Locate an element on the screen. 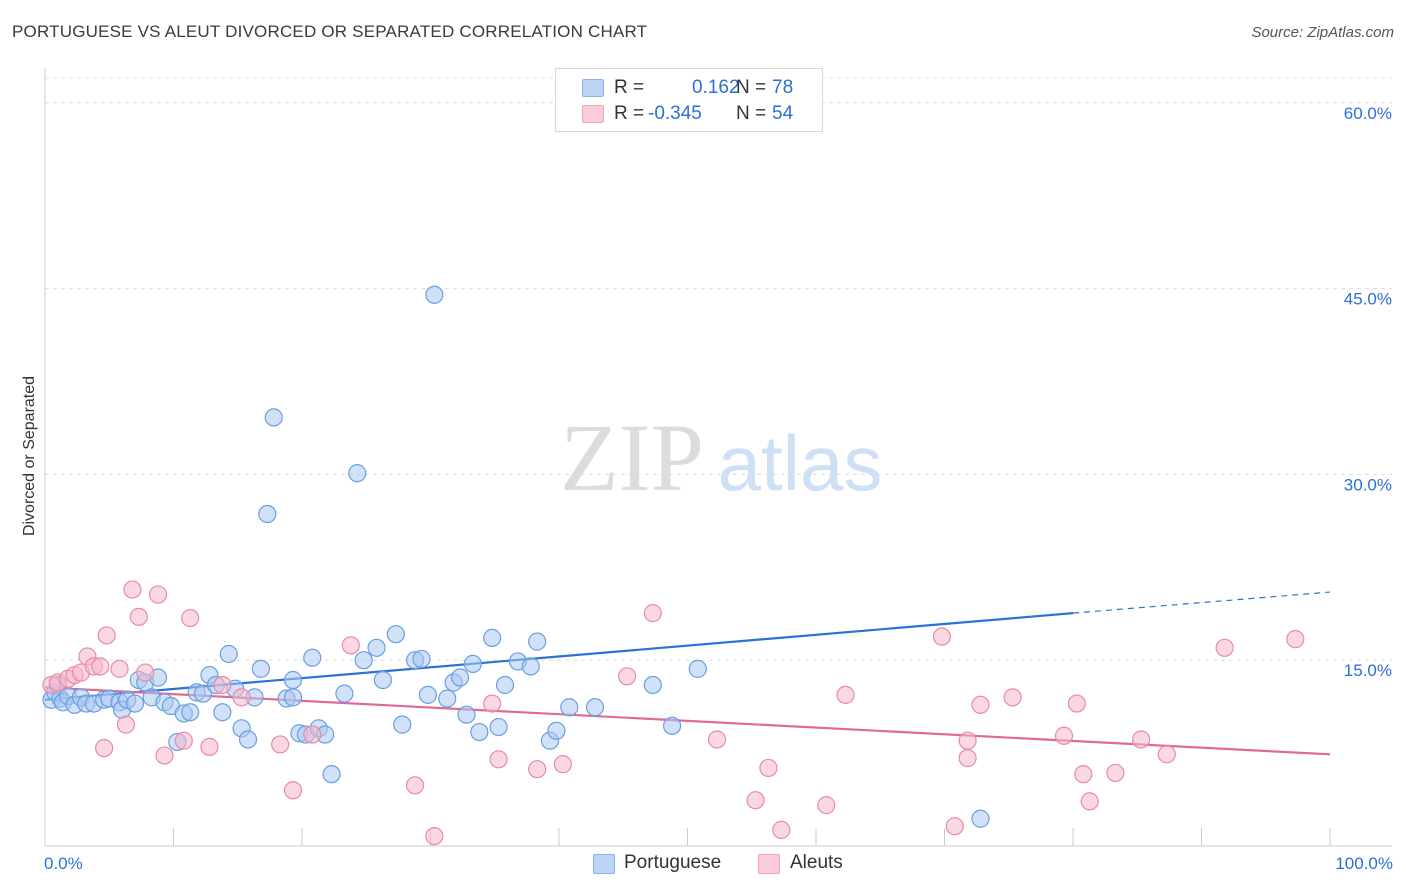 The height and width of the screenshot is (892, 1406). legend-n-value: 54 is located at coordinates (783, 113).